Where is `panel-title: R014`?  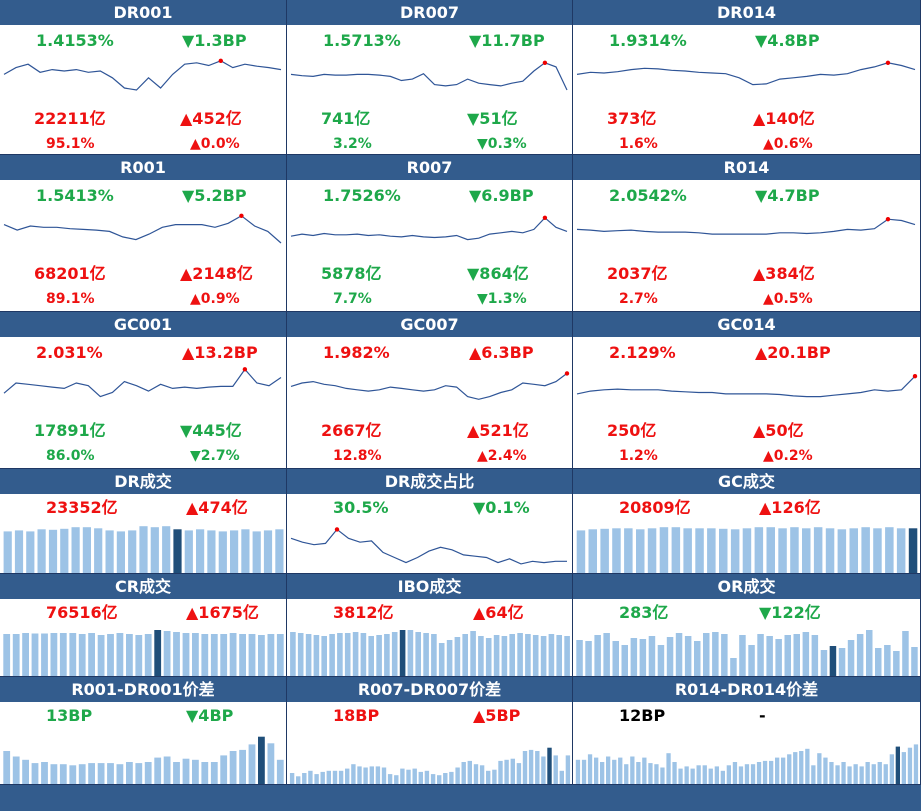
panel-title: R014 is located at coordinates (746, 167).